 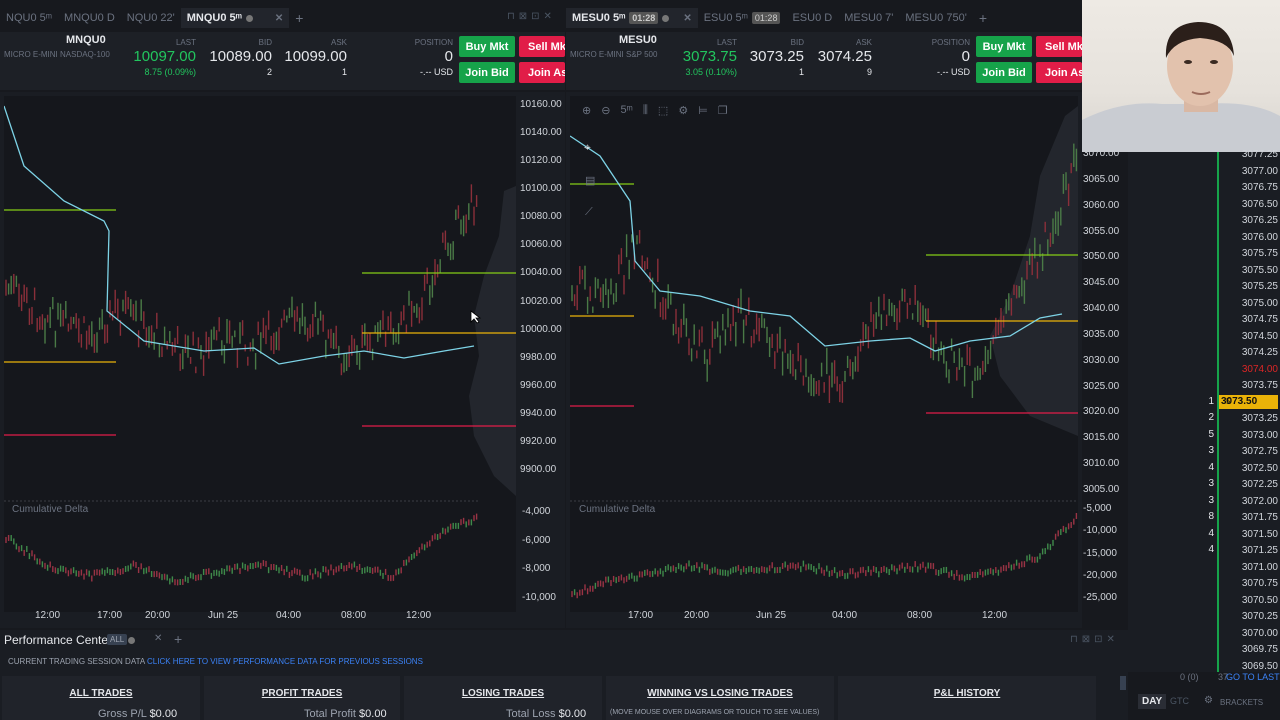 I want to click on status-dot-icon, so click(x=249, y=18).